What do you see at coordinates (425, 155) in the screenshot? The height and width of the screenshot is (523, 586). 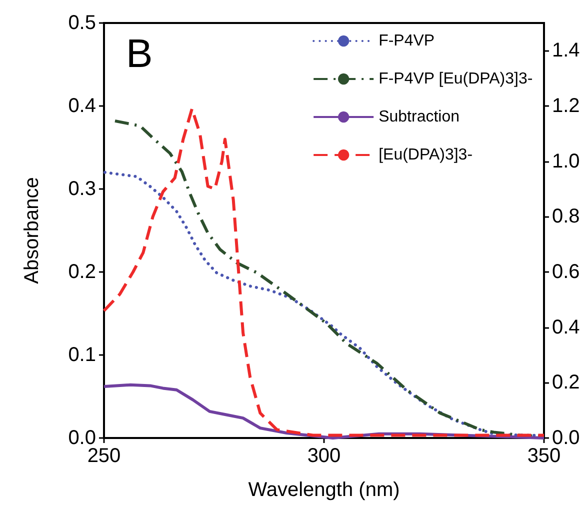 I see `legend-label: [Eu(DPA)3]3-` at bounding box center [425, 155].